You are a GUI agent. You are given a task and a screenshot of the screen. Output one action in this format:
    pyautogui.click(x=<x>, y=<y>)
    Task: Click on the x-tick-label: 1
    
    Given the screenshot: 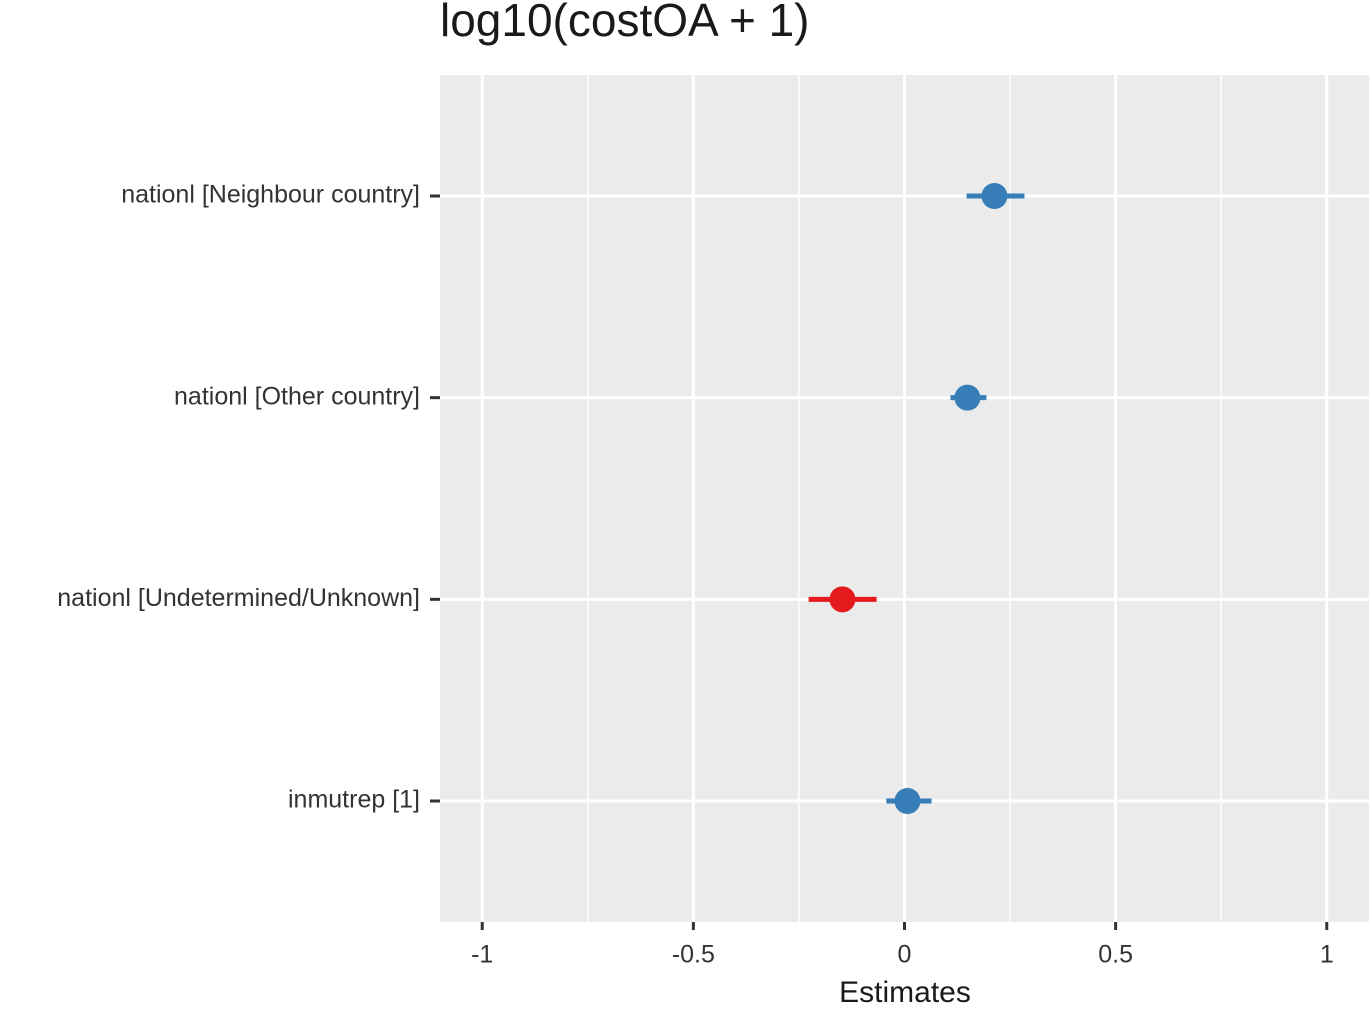 What is the action you would take?
    pyautogui.click(x=1327, y=955)
    